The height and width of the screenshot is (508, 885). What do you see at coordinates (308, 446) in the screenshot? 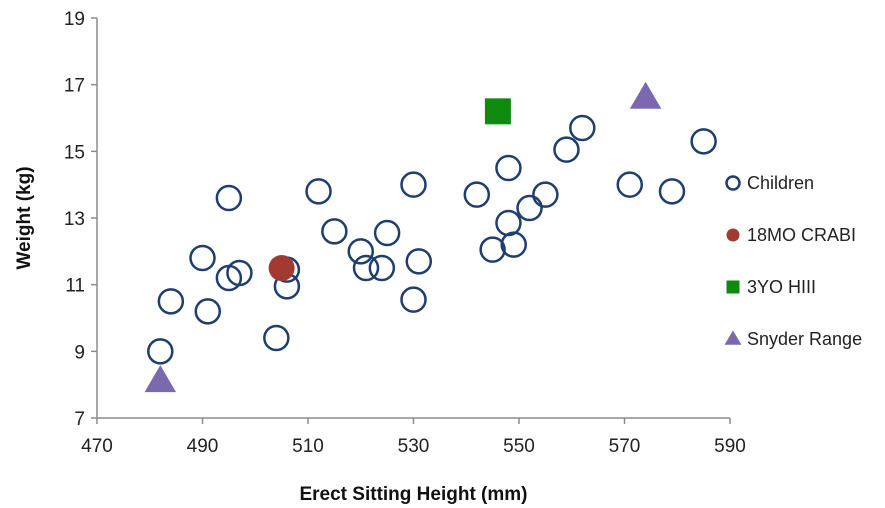
I see `x-tick-label: 510` at bounding box center [308, 446].